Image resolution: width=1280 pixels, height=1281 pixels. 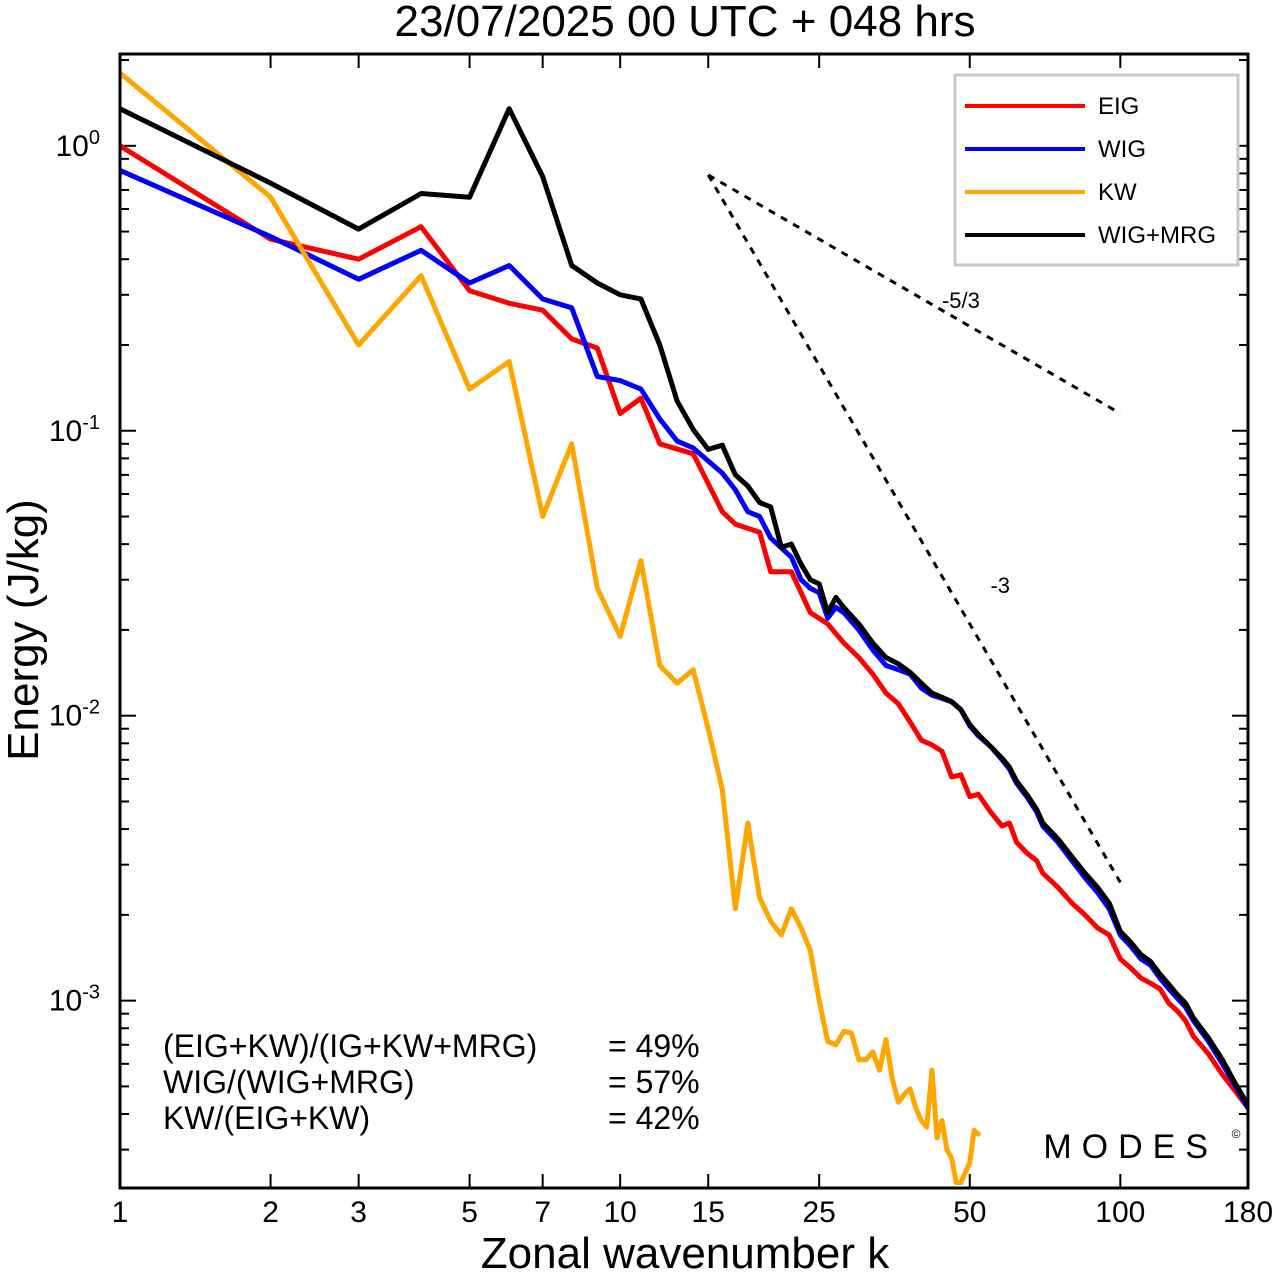 I want to click on x-tick-label: 100, so click(x=1120, y=1212).